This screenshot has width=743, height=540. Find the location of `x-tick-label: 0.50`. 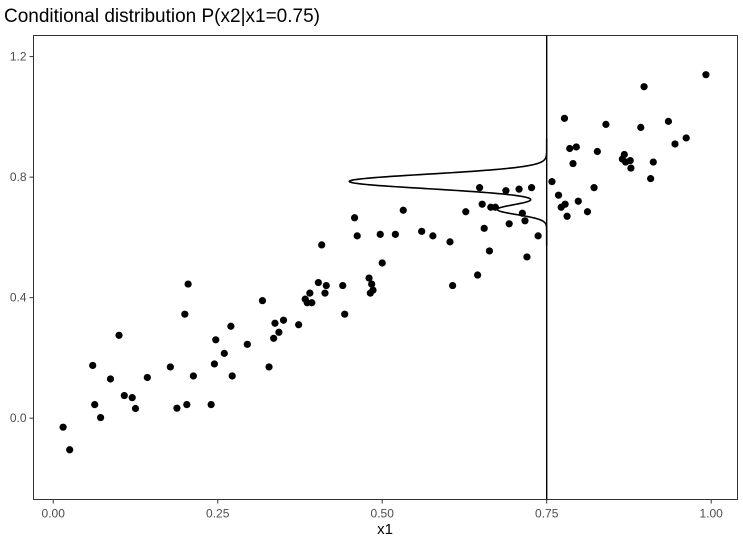

x-tick-label: 0.50 is located at coordinates (383, 514).